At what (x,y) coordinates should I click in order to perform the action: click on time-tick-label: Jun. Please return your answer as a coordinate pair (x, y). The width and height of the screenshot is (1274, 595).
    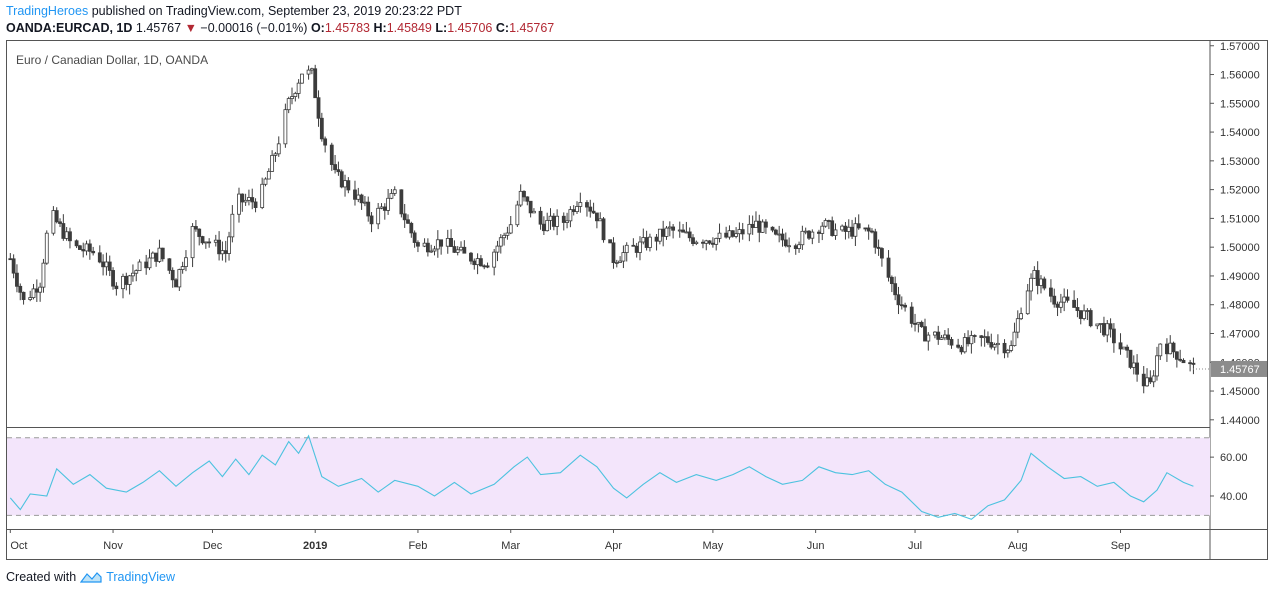
    Looking at the image, I should click on (816, 546).